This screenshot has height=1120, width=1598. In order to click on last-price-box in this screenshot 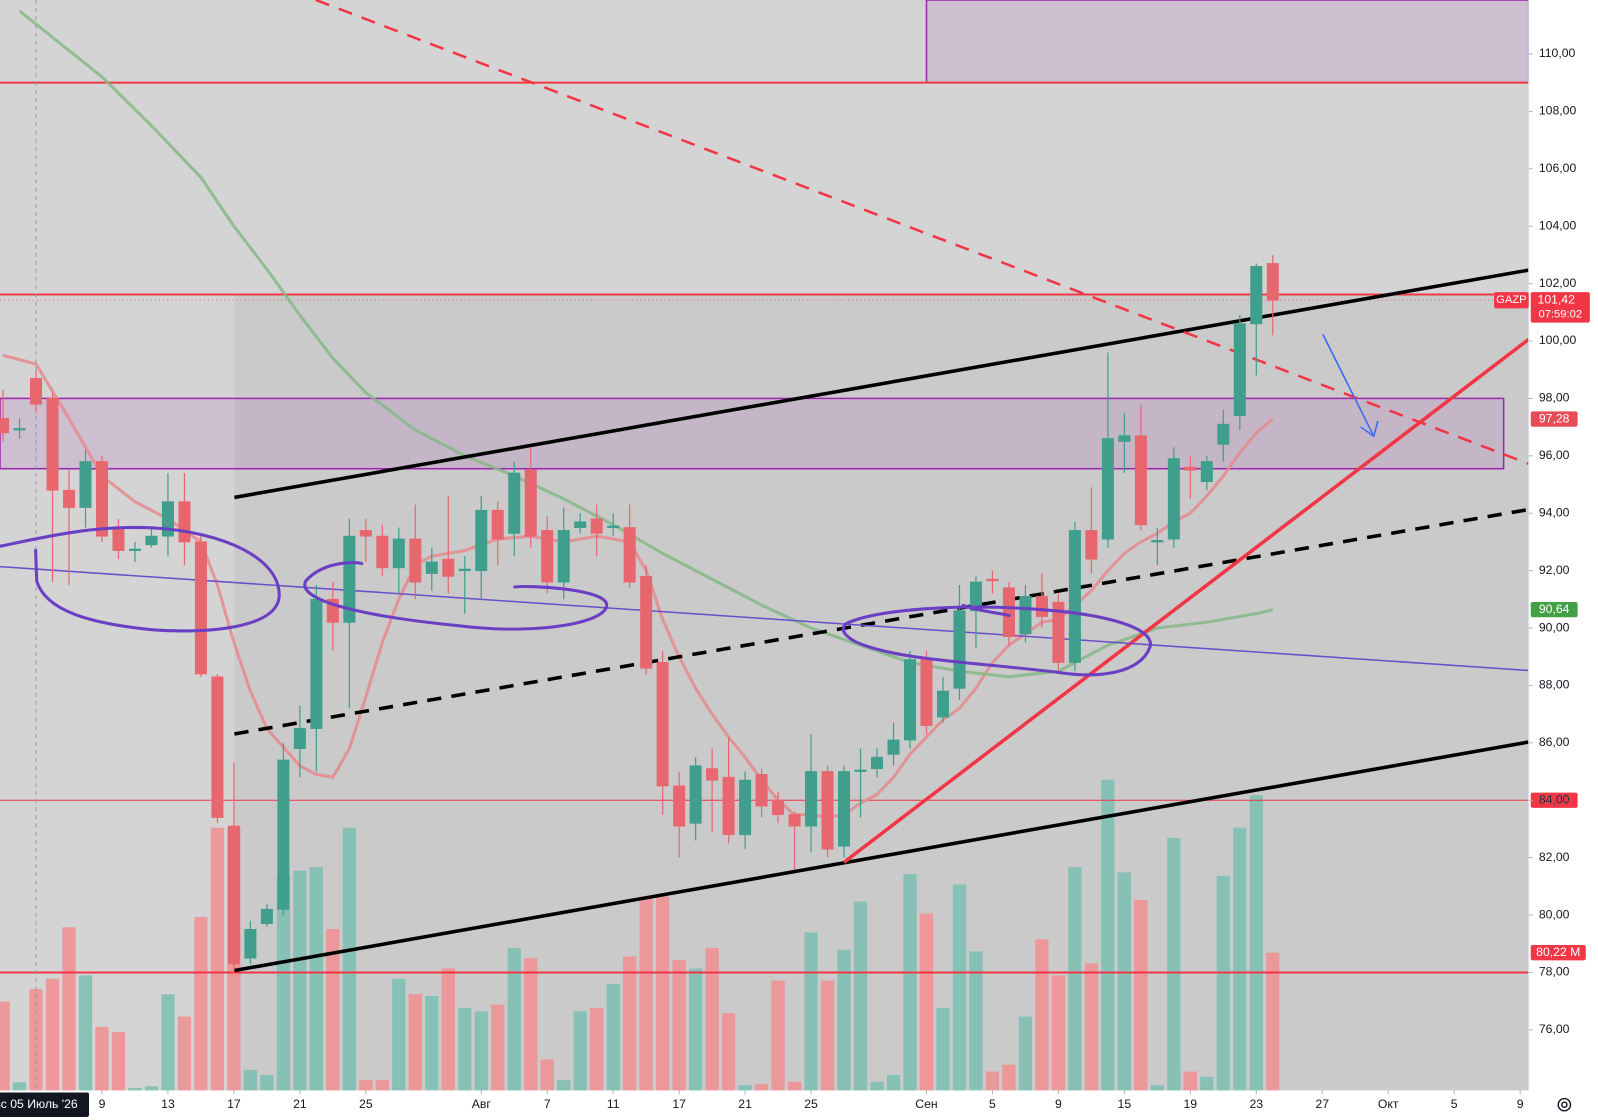, I will do `click(1560, 307)`.